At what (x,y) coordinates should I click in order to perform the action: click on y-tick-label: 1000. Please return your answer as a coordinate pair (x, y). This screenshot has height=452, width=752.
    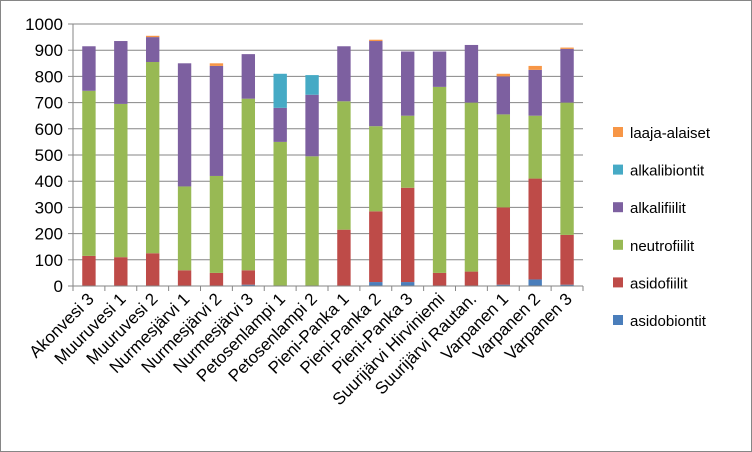
    Looking at the image, I should click on (44, 24).